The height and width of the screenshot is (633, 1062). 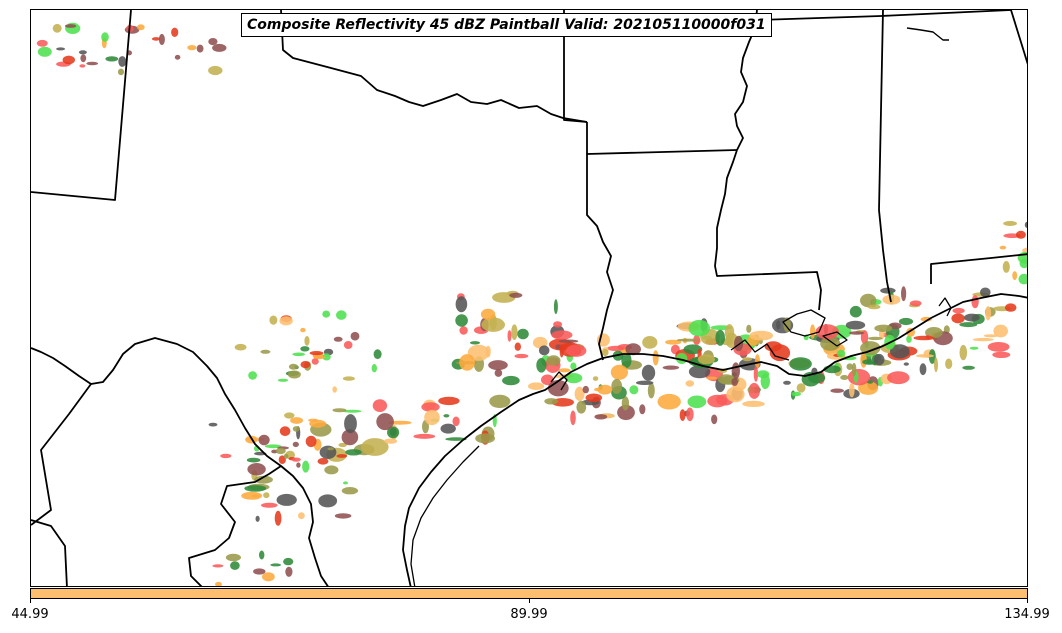 I want to click on state-border-nm-tx-panhandle, so click(x=81, y=105).